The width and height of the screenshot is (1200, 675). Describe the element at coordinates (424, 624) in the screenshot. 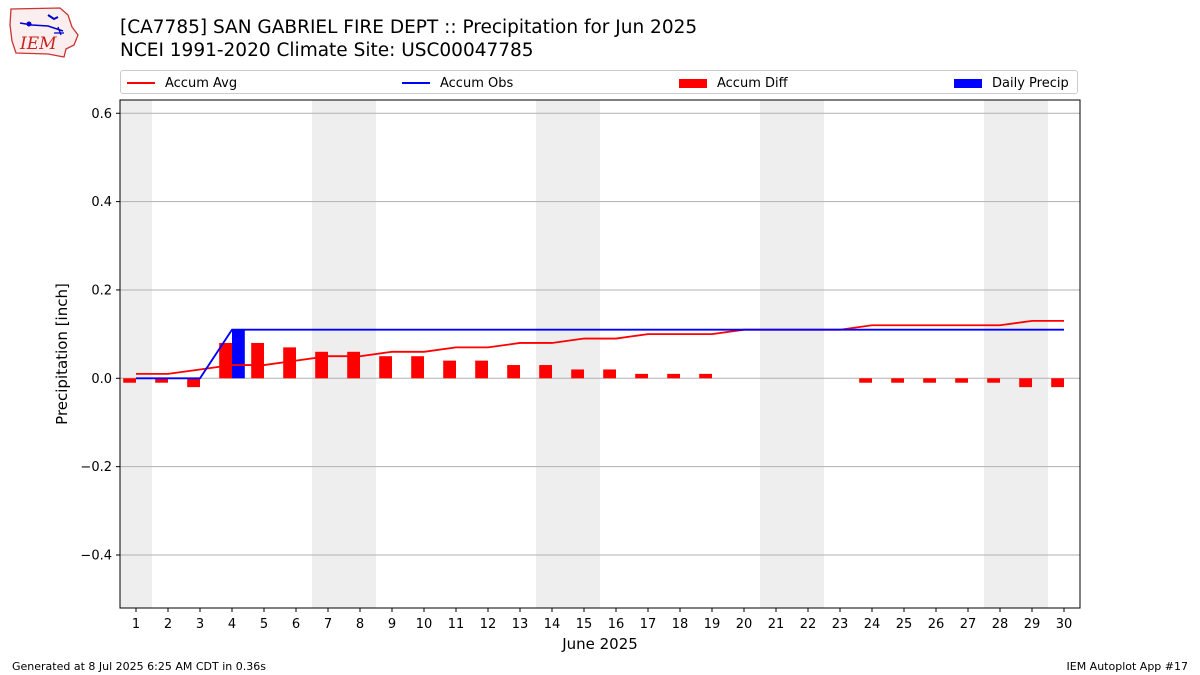

I see `x-tick-label: 10` at that location.